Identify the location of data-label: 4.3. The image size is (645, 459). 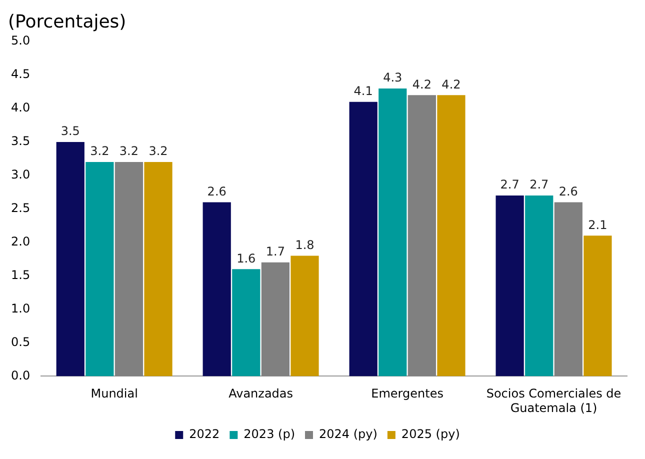
(392, 77).